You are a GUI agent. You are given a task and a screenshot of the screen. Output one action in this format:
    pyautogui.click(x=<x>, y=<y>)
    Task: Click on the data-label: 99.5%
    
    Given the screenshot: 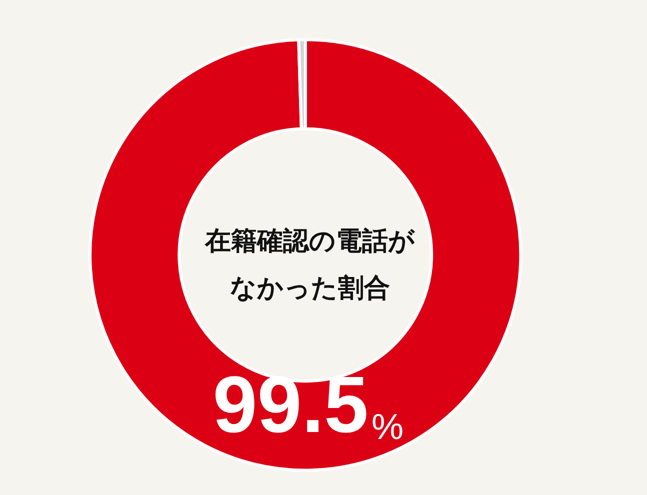 What is the action you would take?
    pyautogui.click(x=308, y=405)
    